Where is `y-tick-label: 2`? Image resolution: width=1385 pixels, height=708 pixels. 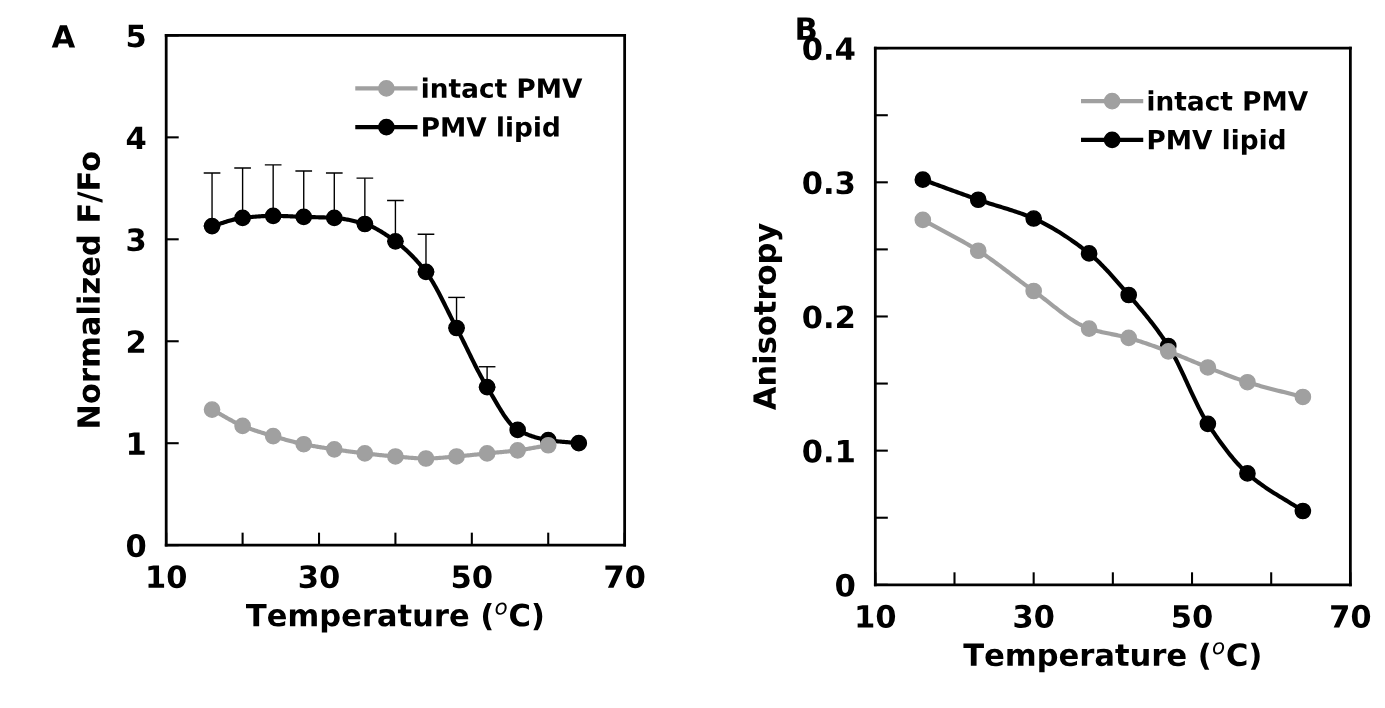
y-tick-label: 2 is located at coordinates (136, 341).